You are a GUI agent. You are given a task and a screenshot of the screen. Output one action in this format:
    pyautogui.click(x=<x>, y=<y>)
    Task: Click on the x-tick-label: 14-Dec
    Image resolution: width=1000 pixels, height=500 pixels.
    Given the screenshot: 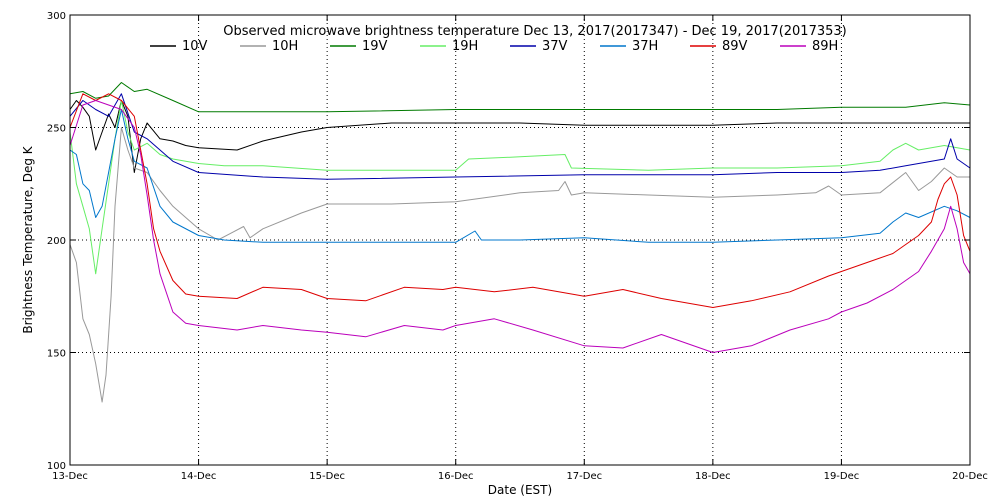 What is the action you would take?
    pyautogui.click(x=199, y=476)
    